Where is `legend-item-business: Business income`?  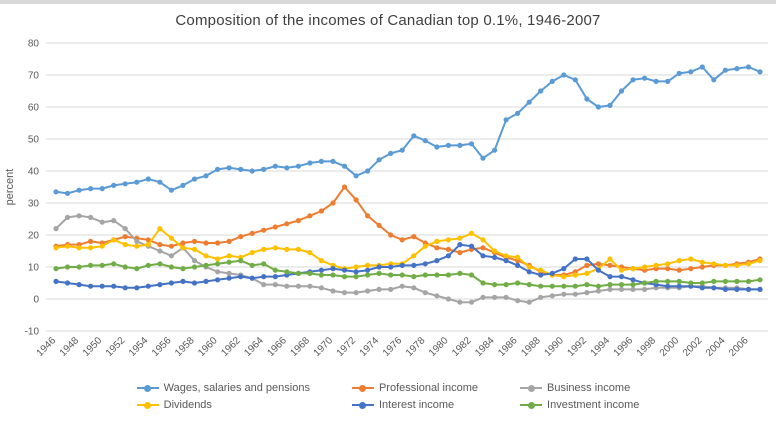
legend-item-business: Business income is located at coordinates (579, 388).